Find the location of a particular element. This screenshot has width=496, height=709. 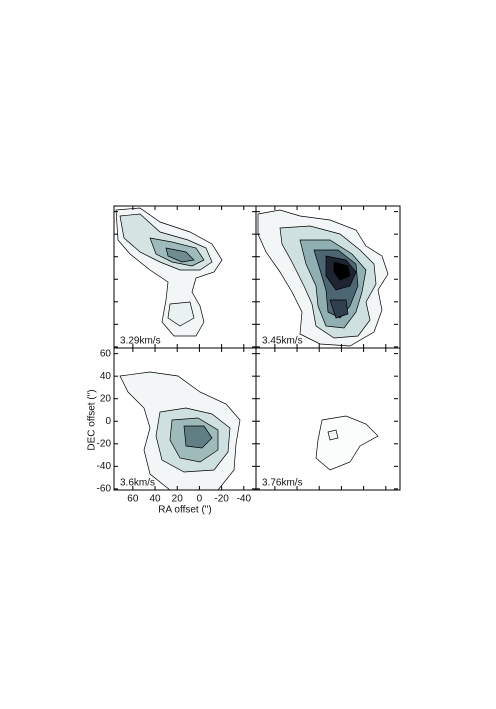

panel-label: 3.45km/s is located at coordinates (282, 341).